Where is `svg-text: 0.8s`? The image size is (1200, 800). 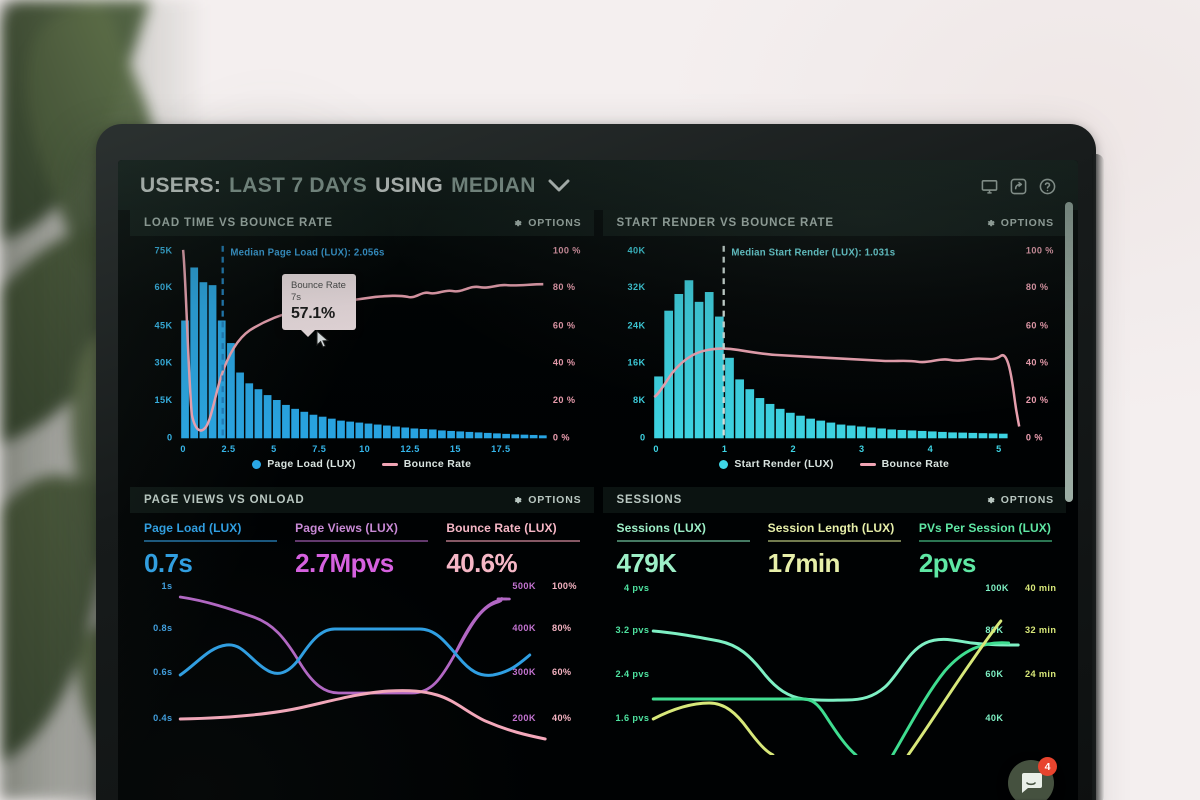
svg-text: 0.8s is located at coordinates (162, 628).